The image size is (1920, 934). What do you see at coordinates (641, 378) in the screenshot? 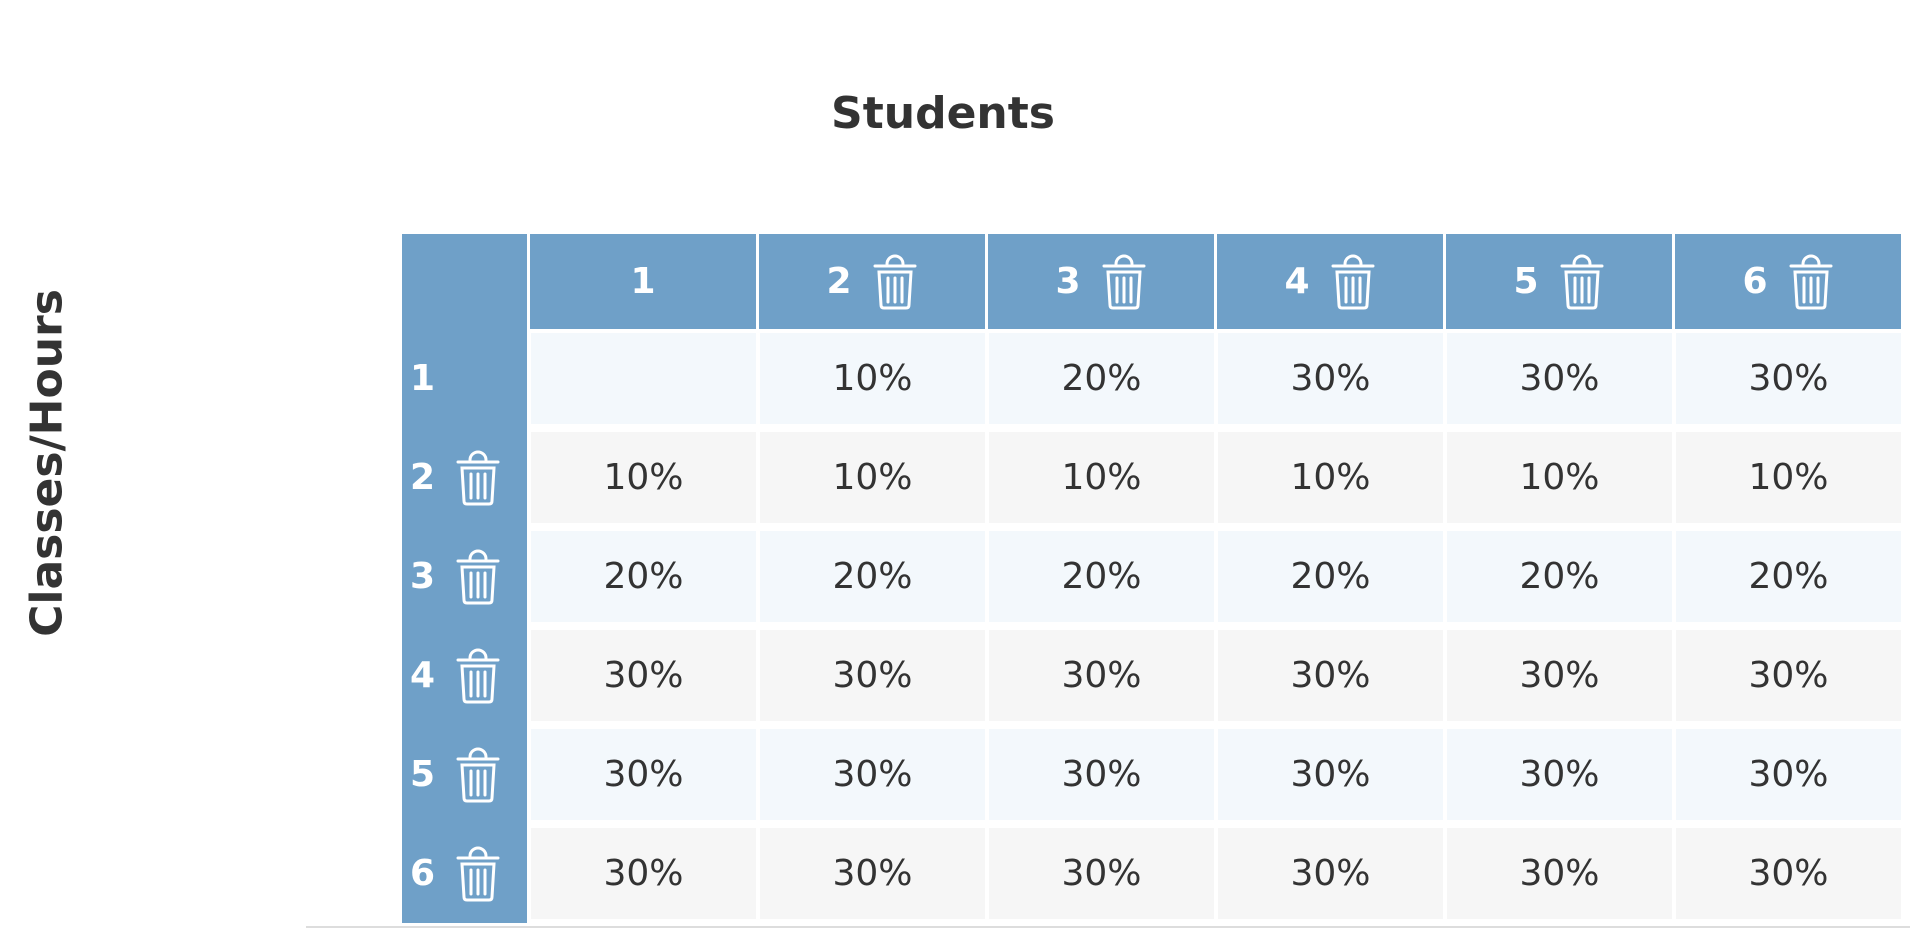
I see `value-cell` at bounding box center [641, 378].